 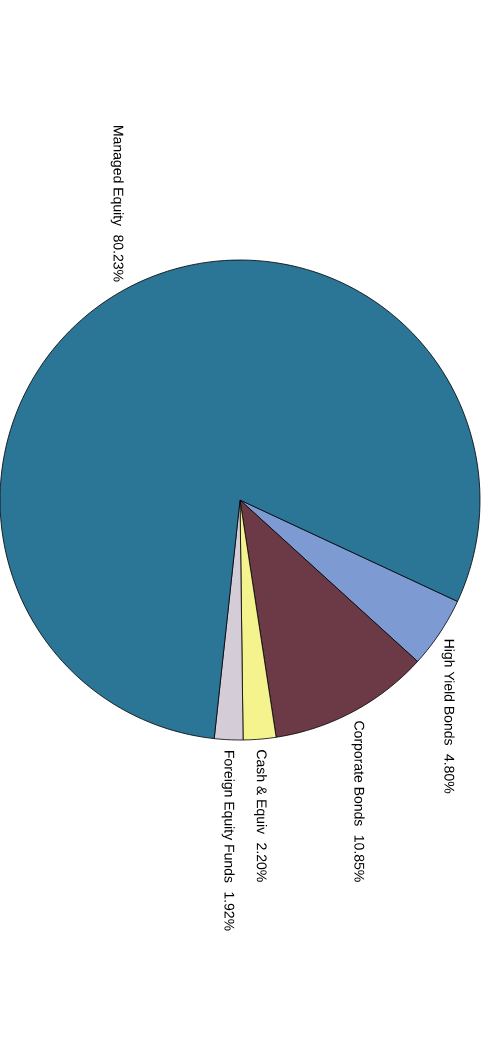 What do you see at coordinates (260, 792) in the screenshot?
I see `slice-label: Cash & Equiv` at bounding box center [260, 792].